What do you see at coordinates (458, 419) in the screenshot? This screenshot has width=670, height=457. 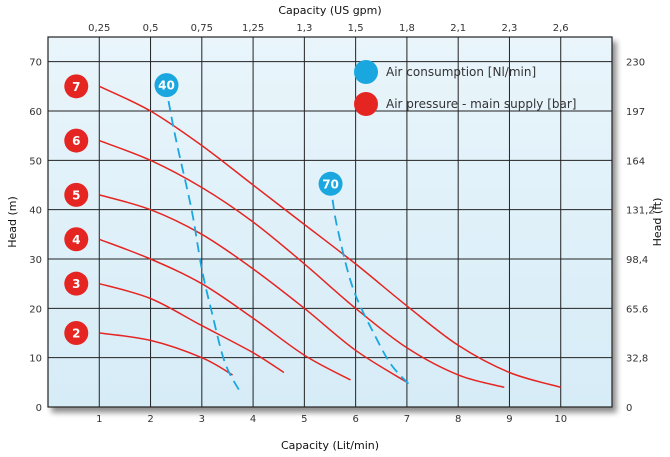 I see `x-bottom-tick-label: 8` at bounding box center [458, 419].